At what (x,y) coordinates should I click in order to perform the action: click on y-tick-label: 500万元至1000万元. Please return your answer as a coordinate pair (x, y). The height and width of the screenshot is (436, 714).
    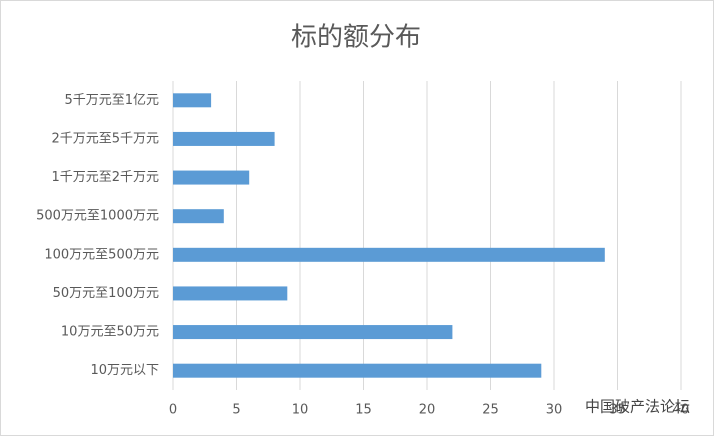
    Looking at the image, I should click on (97, 216).